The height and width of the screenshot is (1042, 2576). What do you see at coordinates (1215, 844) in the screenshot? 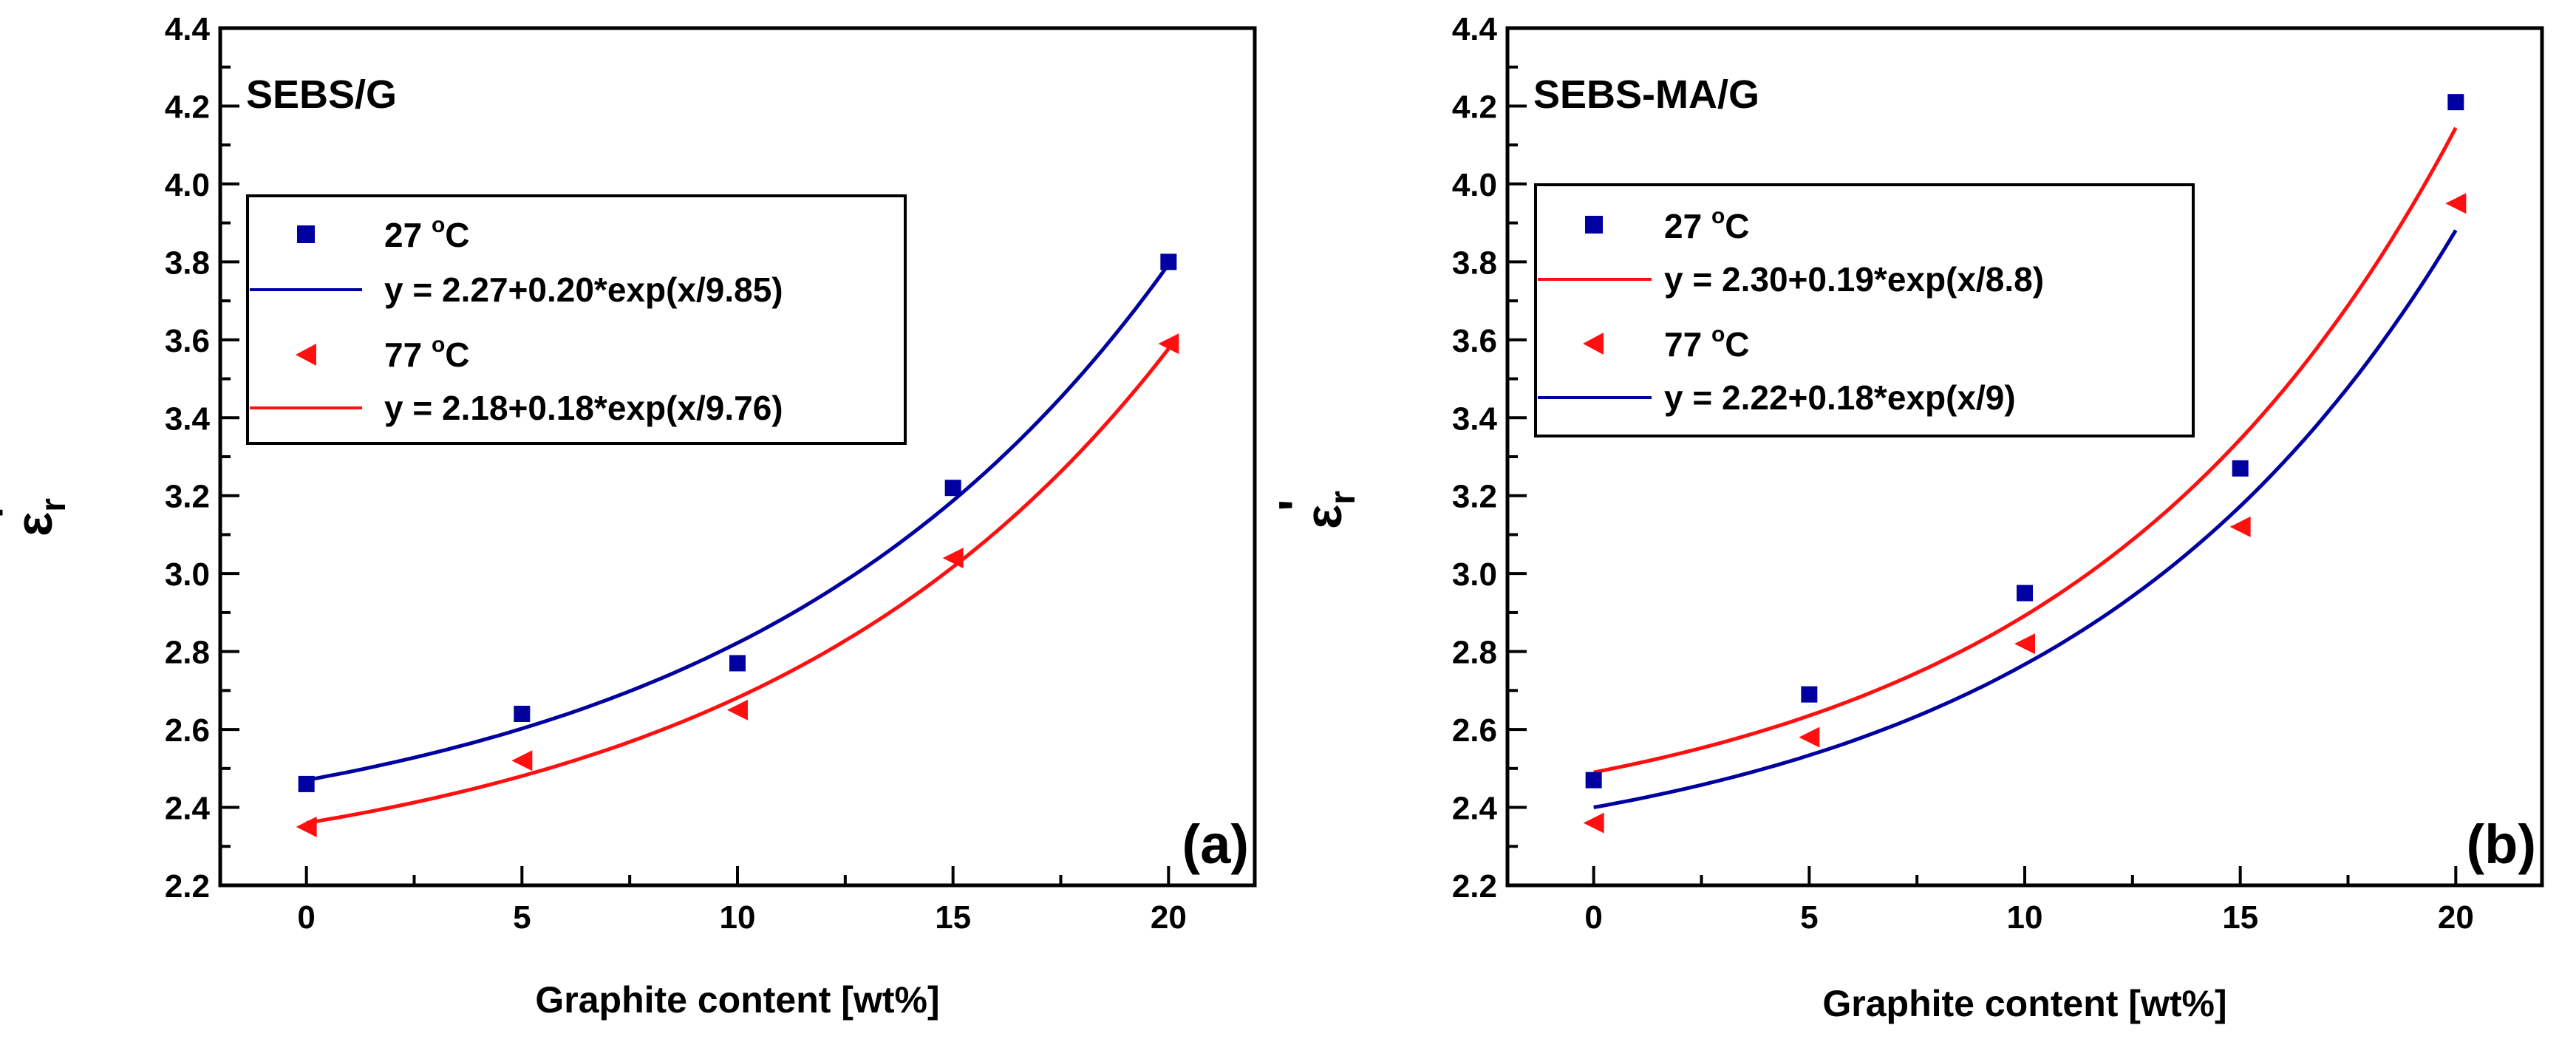
I see `panel-label: (a)` at bounding box center [1215, 844].